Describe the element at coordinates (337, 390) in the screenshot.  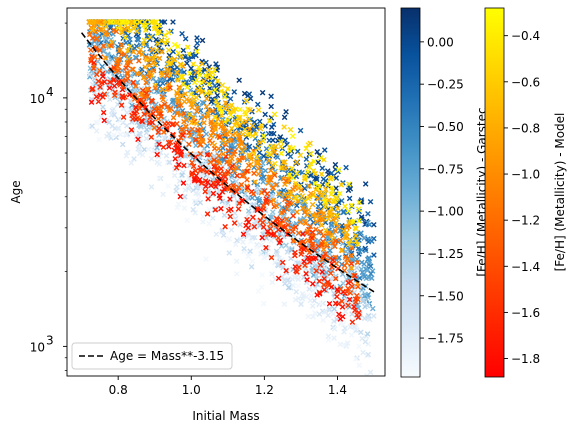
I see `x-tick-label: 1.4` at that location.